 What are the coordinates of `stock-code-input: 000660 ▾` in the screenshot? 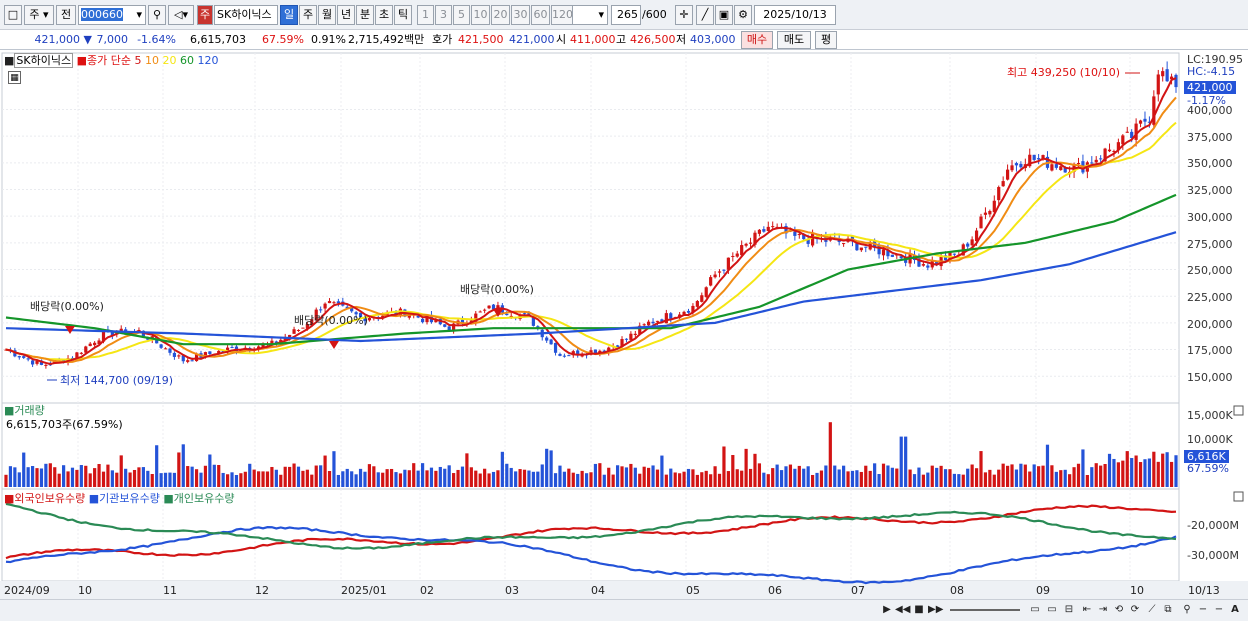 It's located at (112, 15).